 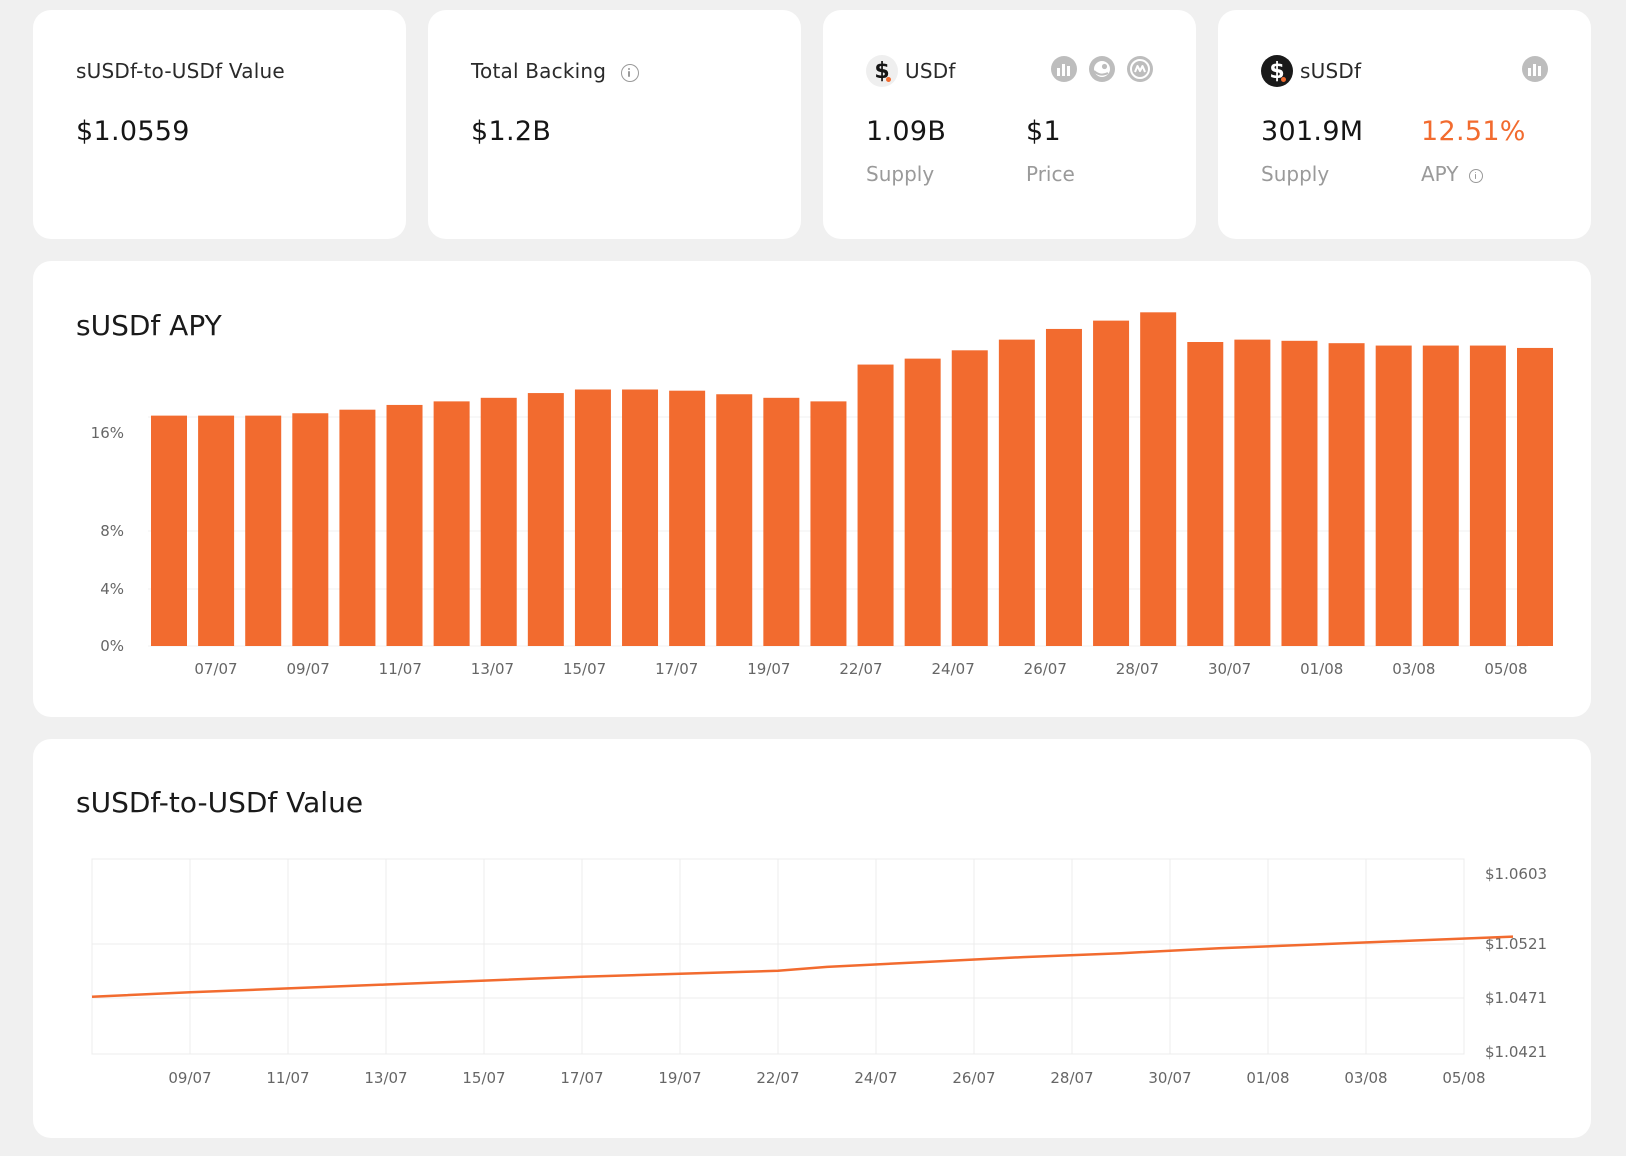 I want to click on susdf-logo-glyph: $, so click(x=1277, y=71).